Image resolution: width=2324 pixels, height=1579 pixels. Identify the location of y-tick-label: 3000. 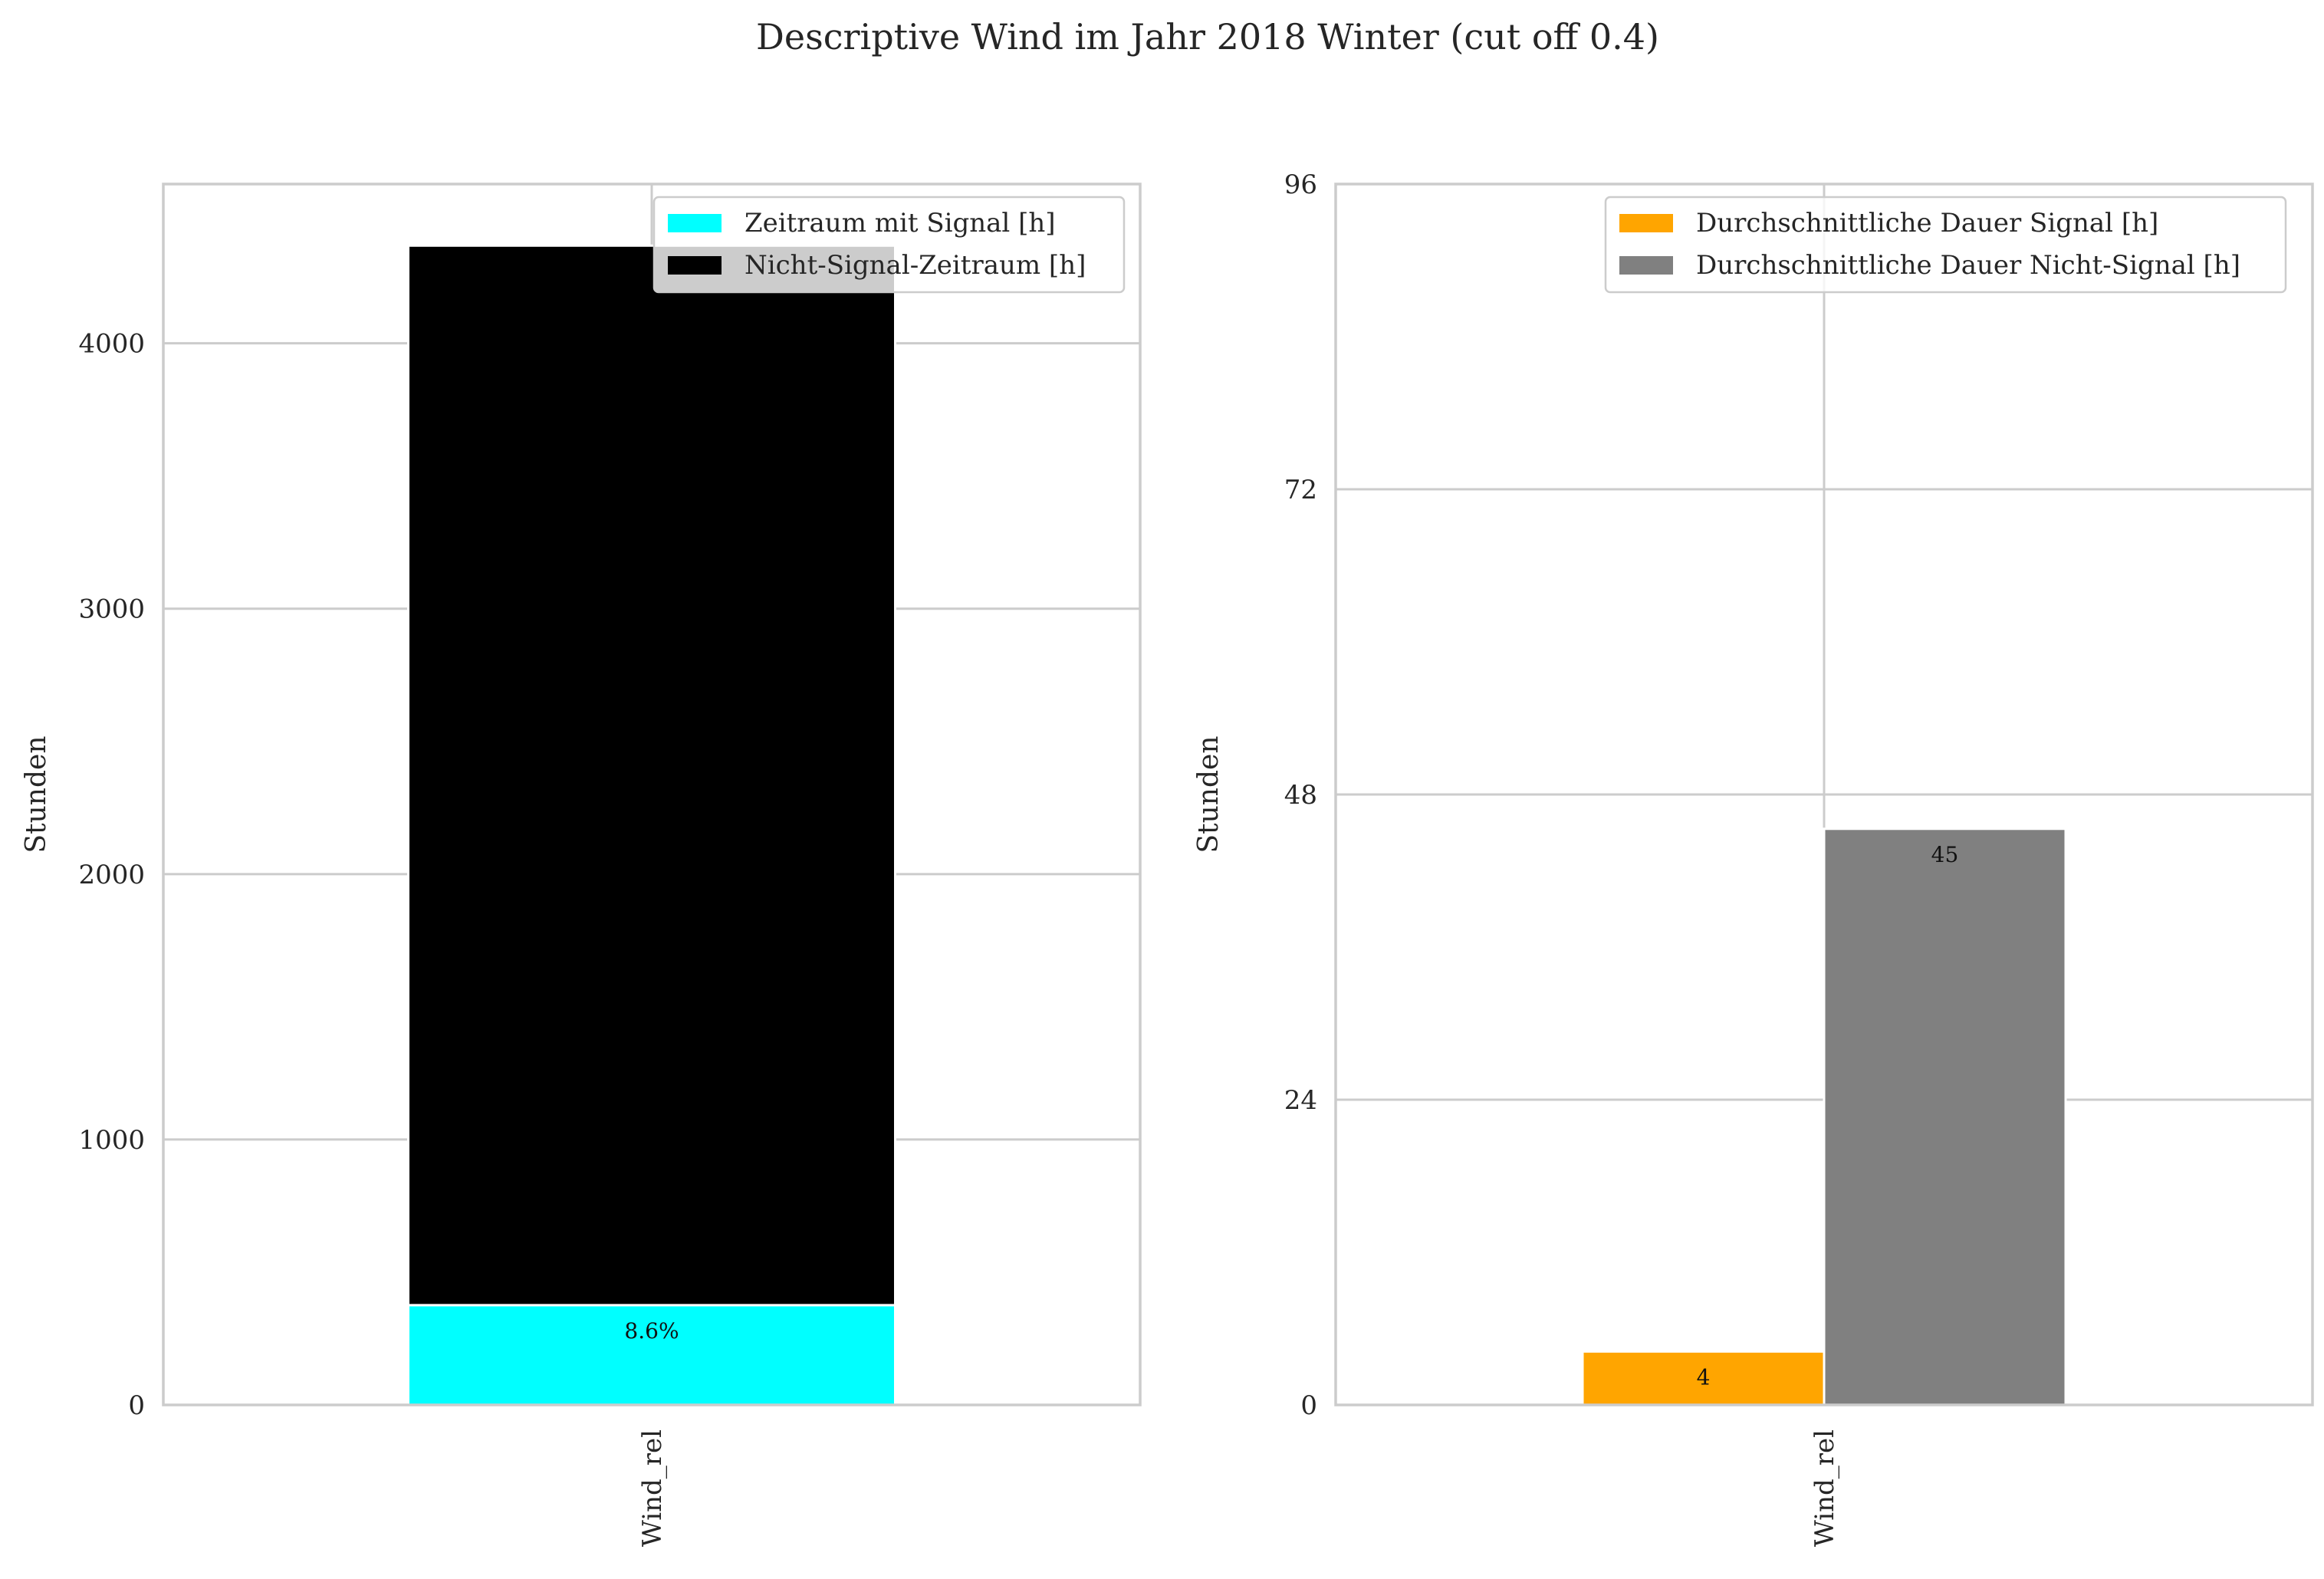
(111, 609).